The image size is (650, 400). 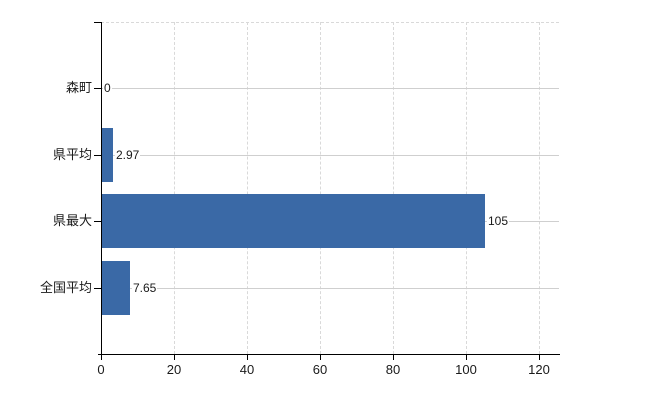 I want to click on x-tick-label: 100, so click(x=466, y=369).